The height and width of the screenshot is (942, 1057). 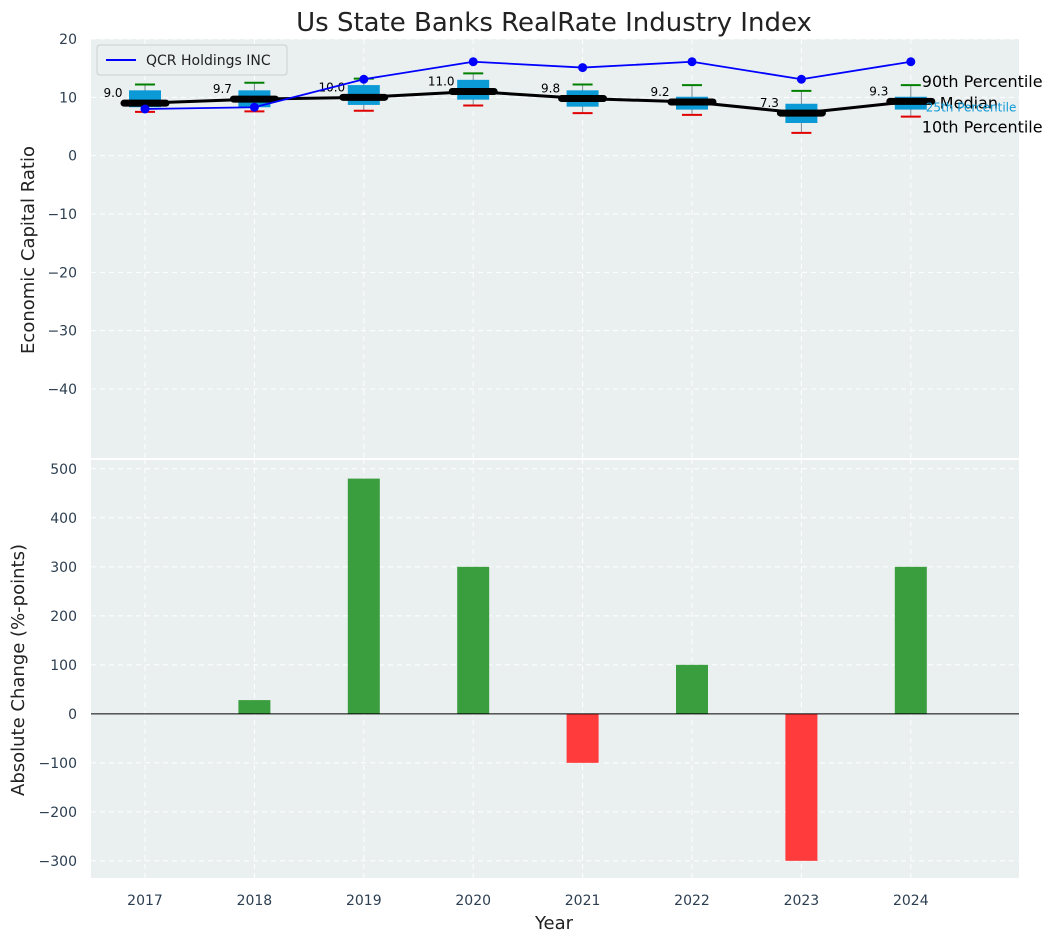 I want to click on top-y-tick-labels: 20 10 0 −10 −20 −30 −40, so click(x=62, y=215).